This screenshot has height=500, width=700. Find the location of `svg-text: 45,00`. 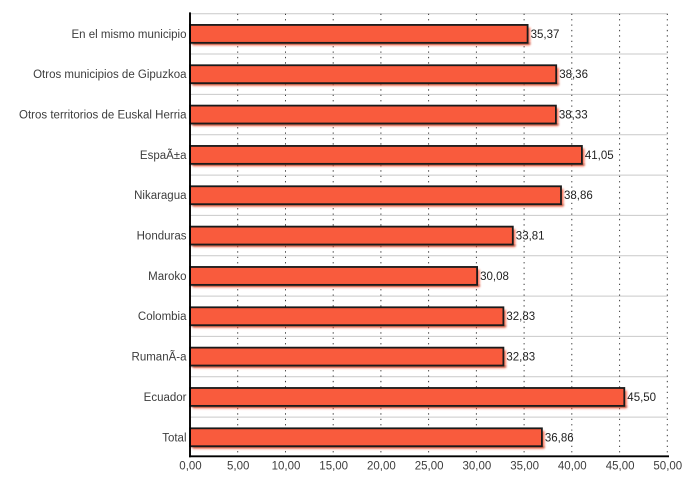

svg-text: 45,00 is located at coordinates (620, 467).